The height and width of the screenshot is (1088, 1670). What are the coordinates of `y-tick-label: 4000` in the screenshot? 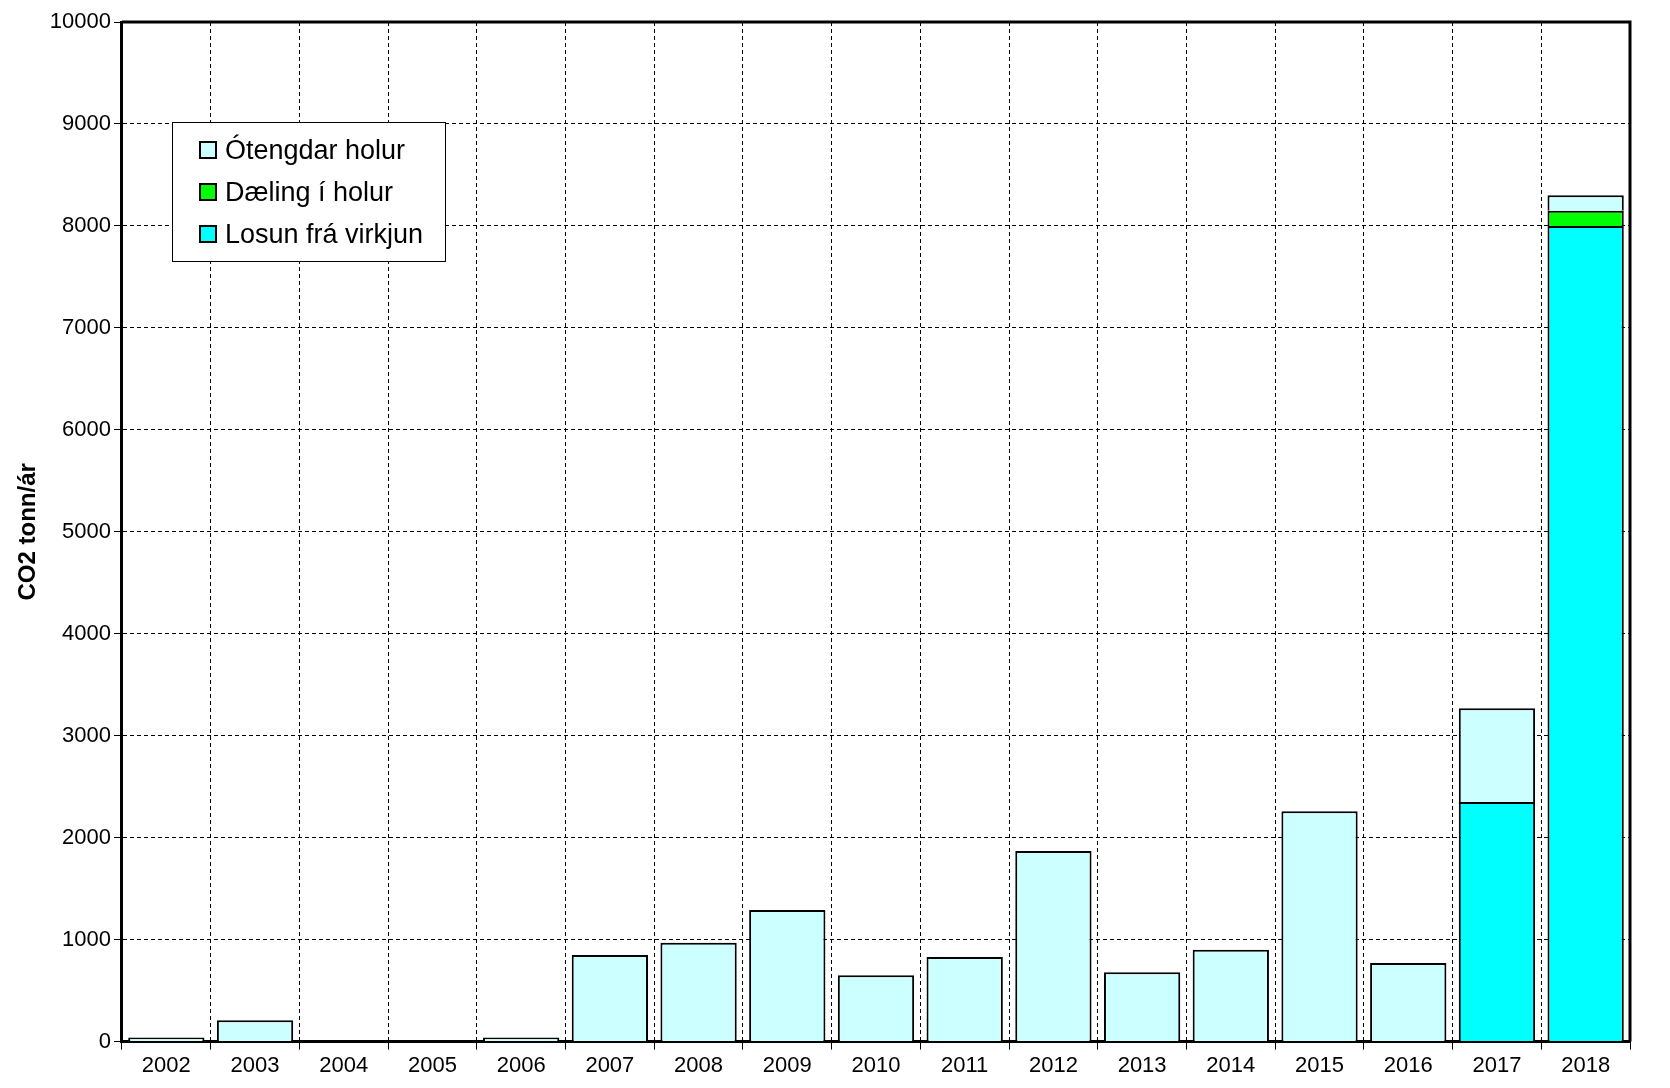 It's located at (86, 632).